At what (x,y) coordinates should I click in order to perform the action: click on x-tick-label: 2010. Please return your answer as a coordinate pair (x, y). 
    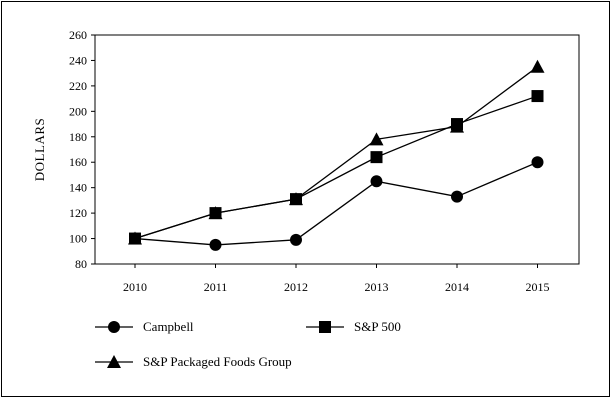
    Looking at the image, I should click on (135, 287).